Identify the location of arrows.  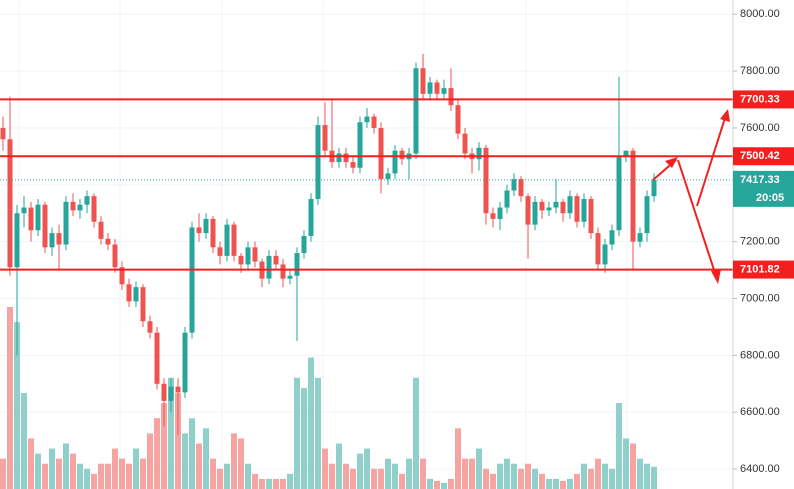
(691, 196).